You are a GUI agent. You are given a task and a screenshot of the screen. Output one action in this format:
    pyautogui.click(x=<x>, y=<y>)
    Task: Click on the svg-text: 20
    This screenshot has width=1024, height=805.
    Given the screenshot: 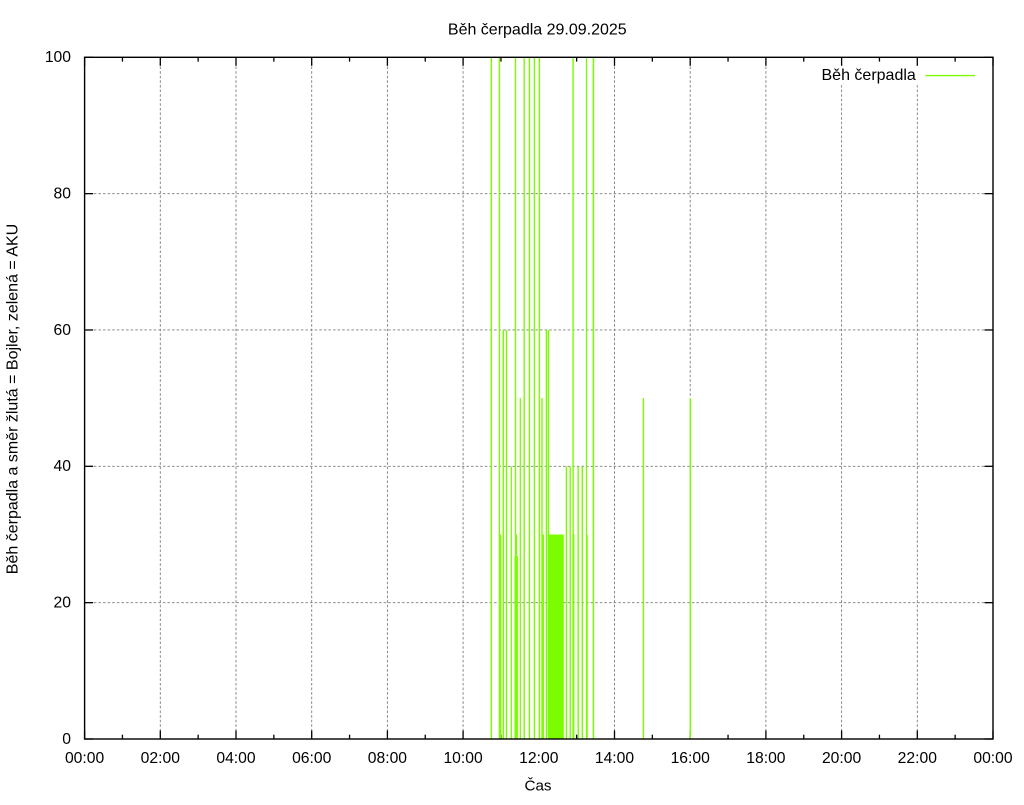 What is the action you would take?
    pyautogui.click(x=63, y=603)
    